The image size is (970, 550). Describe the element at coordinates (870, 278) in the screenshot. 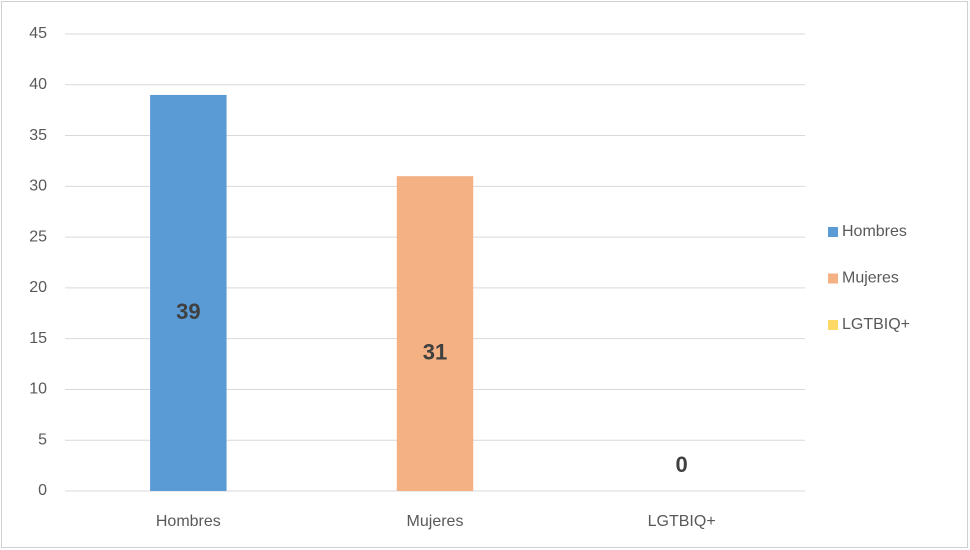

I see `legend-label: Mujeres` at that location.